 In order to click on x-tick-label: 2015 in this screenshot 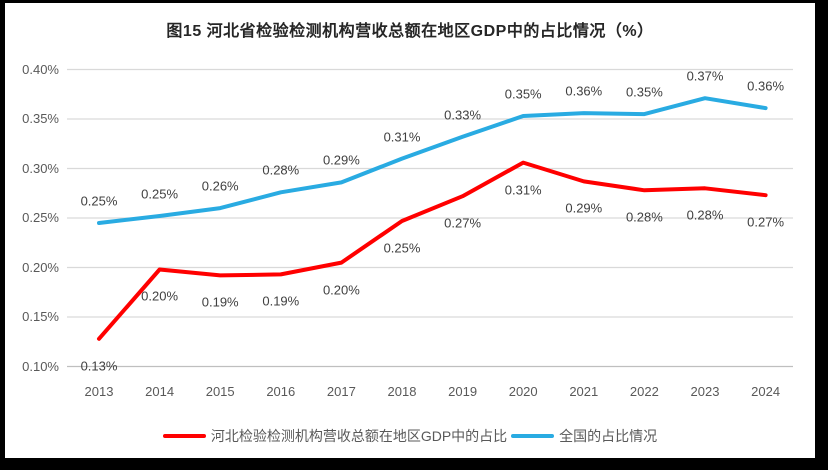, I will do `click(220, 391)`.